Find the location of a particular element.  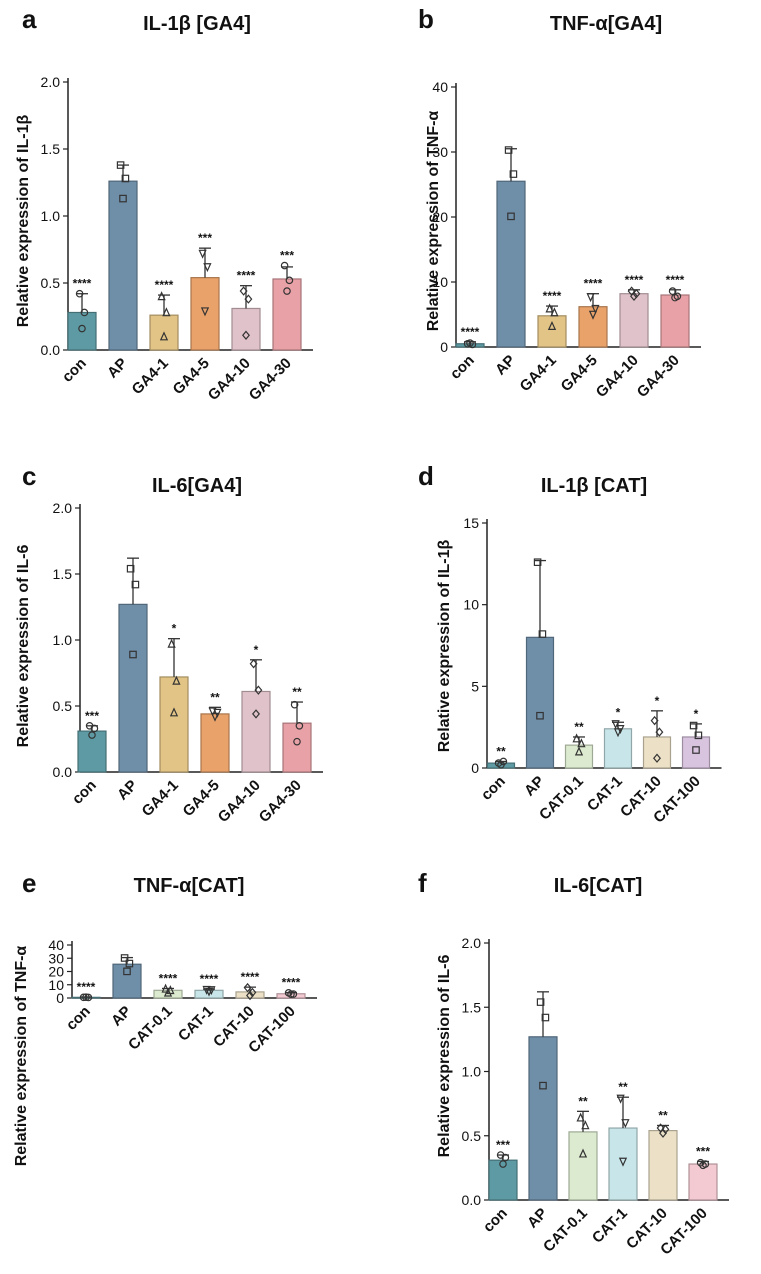

y-tick-label: 15 is located at coordinates (471, 523).